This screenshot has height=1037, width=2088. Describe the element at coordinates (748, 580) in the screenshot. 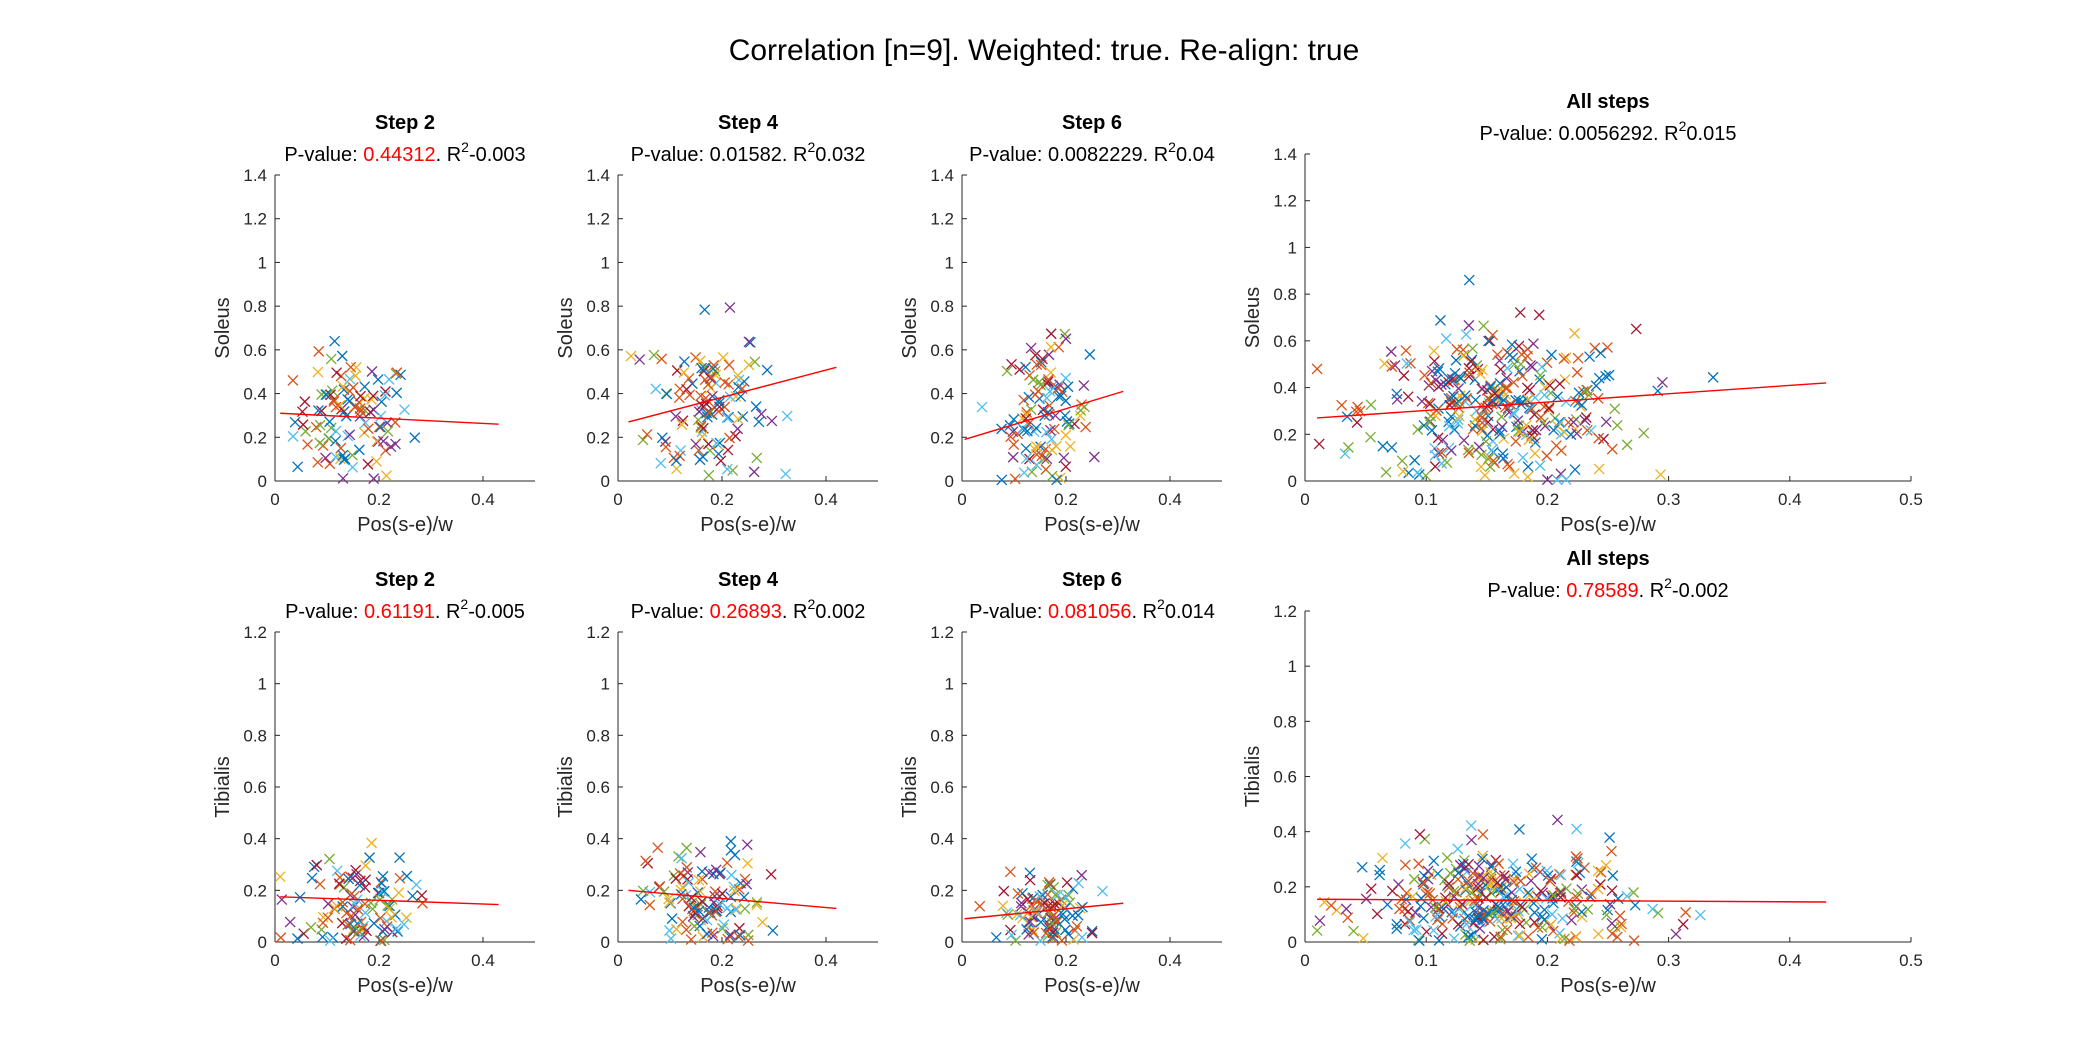

I see `subplot-title: Step 4` at that location.